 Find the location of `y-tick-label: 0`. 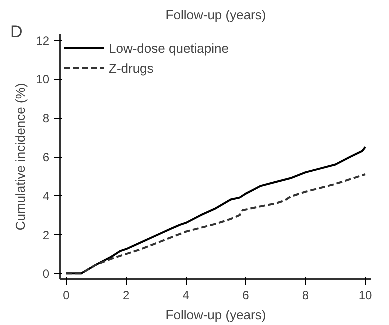

y-tick-label: 0 is located at coordinates (46, 274).